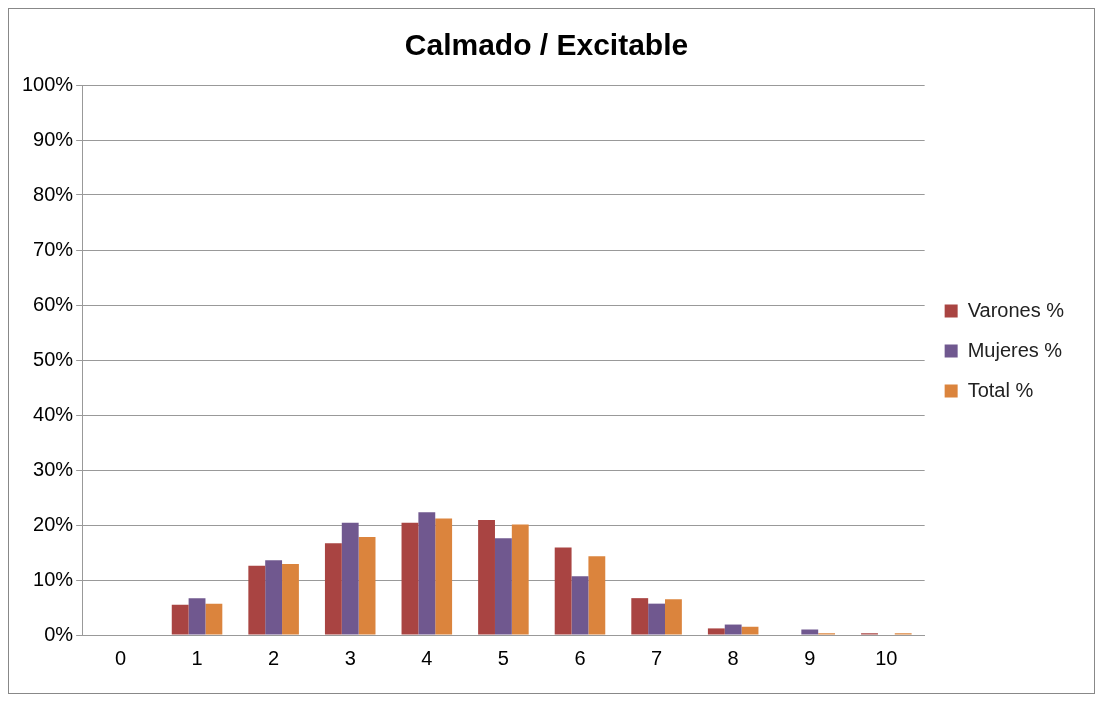 Image resolution: width=1105 pixels, height=704 pixels. Describe the element at coordinates (1000, 389) in the screenshot. I see `legend-label: Total %` at that location.